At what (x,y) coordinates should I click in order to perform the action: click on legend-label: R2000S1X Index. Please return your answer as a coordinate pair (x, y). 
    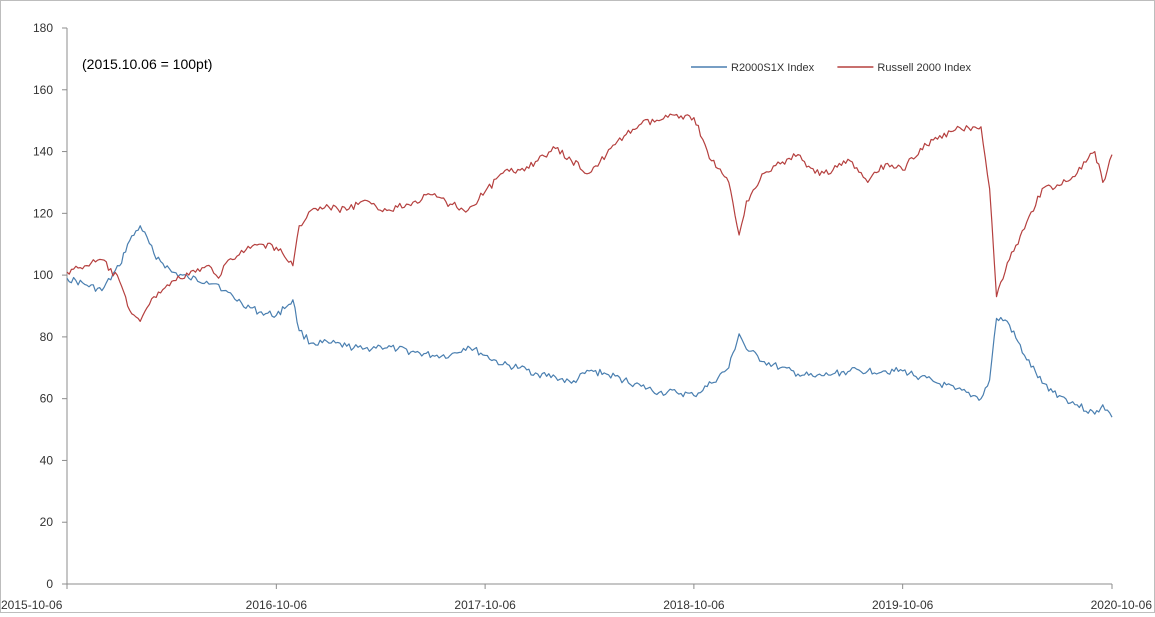
    Looking at the image, I should click on (773, 68).